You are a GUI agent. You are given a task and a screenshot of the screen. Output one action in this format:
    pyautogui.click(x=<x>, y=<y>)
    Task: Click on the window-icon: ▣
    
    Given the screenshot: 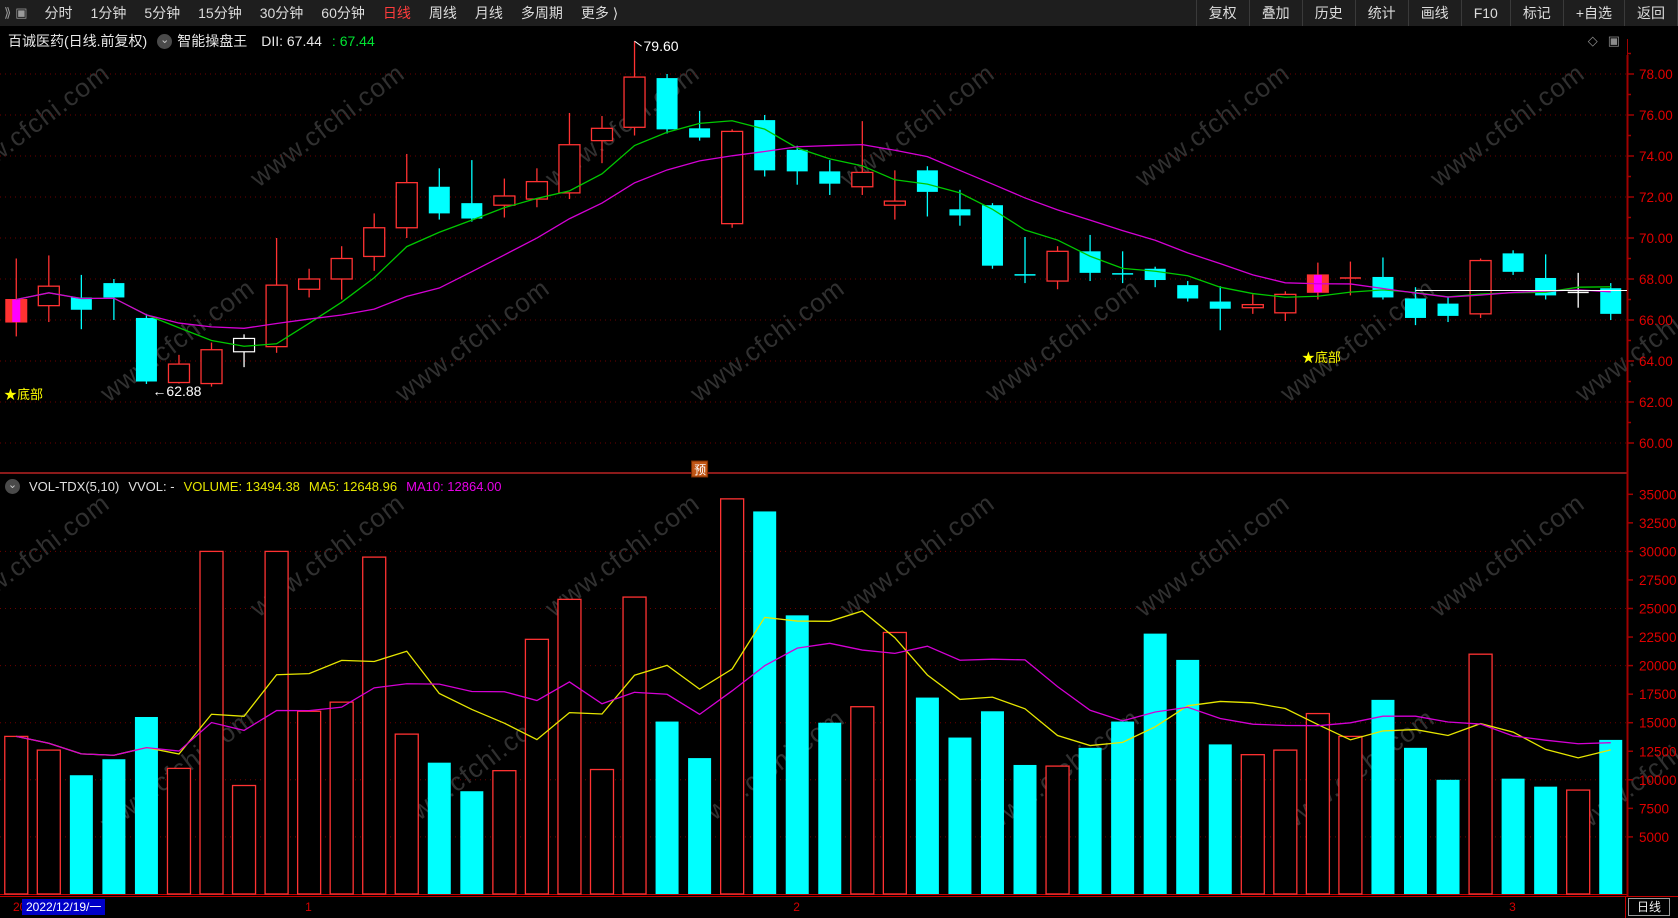 What is the action you would take?
    pyautogui.click(x=21, y=12)
    